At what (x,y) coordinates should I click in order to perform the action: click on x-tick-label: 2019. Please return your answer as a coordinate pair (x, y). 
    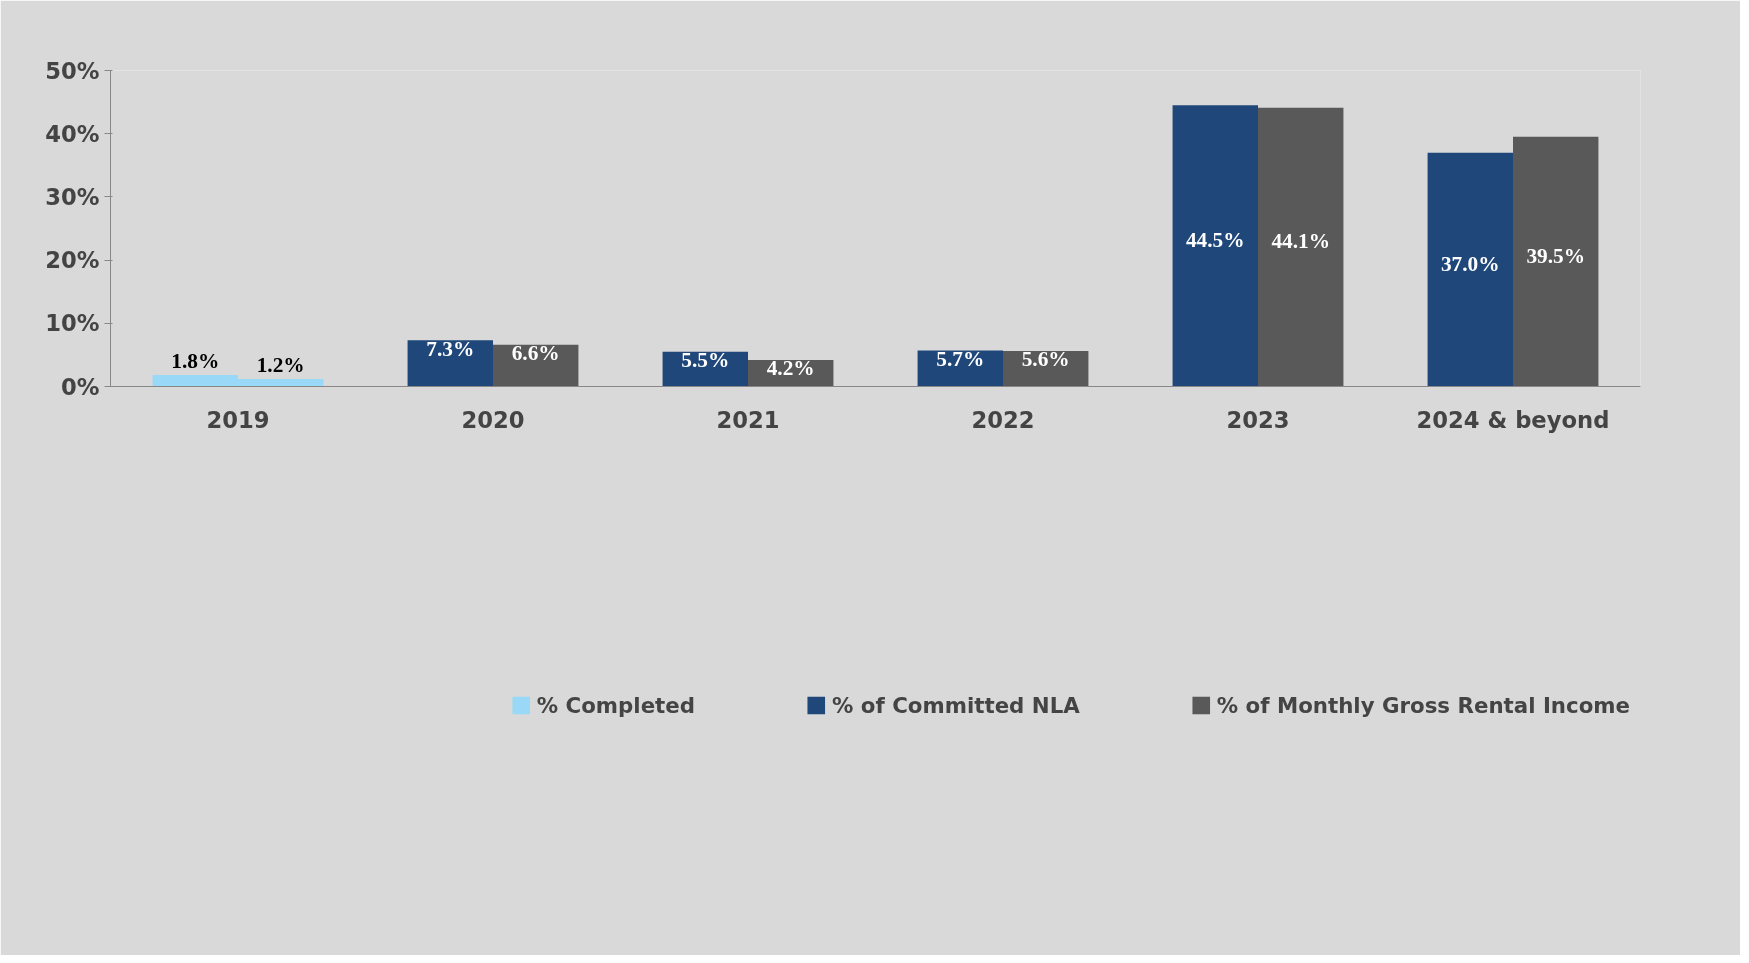
    Looking at the image, I should click on (238, 419).